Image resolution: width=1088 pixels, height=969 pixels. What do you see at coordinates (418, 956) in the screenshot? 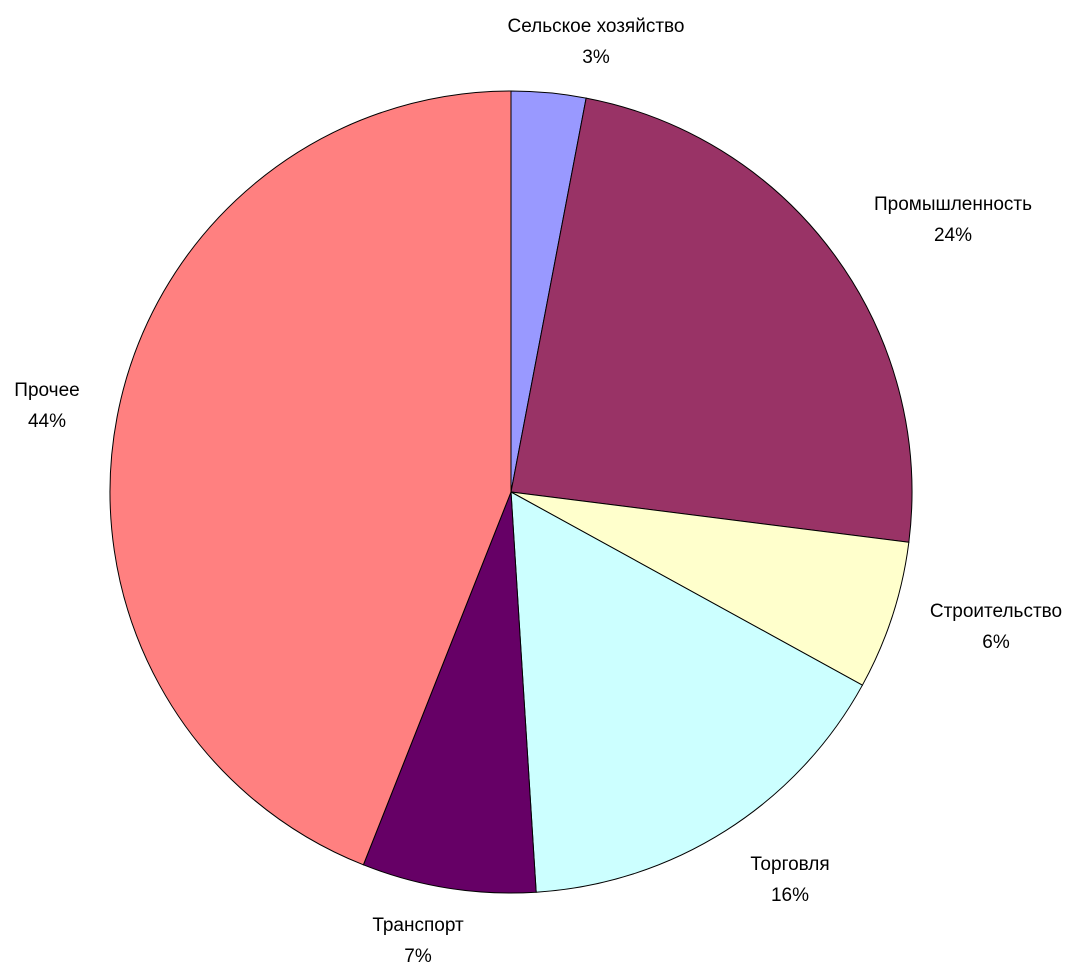
I see `slice-percent-label: 7%` at bounding box center [418, 956].